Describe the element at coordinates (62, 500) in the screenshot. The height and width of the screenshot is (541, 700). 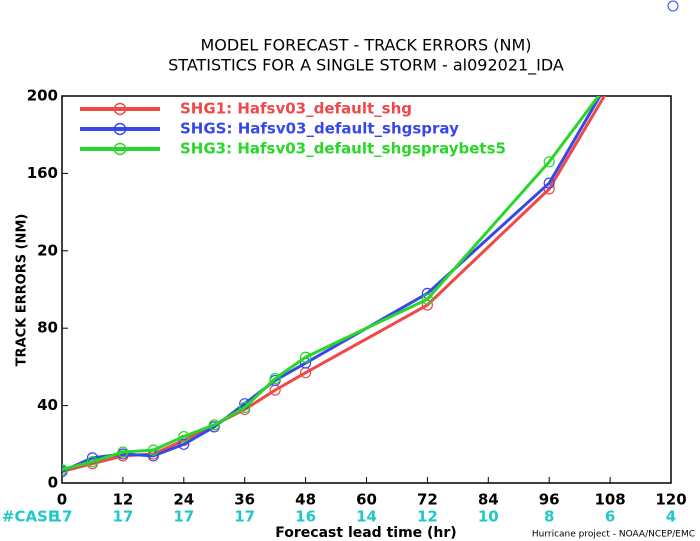
I see `x-tick-label: 0` at that location.